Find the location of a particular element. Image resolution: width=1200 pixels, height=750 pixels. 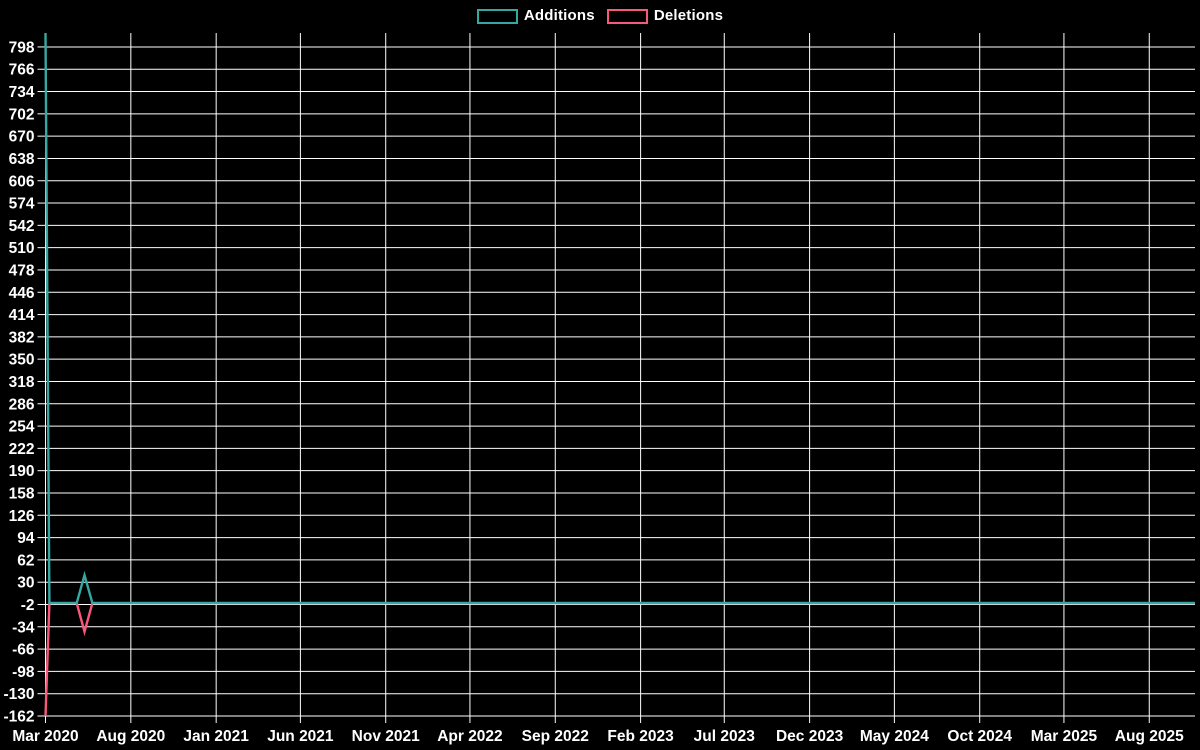

y-tick-label: 94 is located at coordinates (26, 538).